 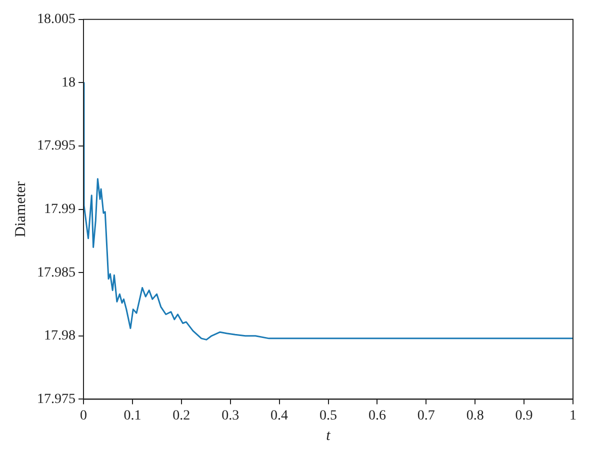 I want to click on x-tick-label: 1, so click(x=573, y=416).